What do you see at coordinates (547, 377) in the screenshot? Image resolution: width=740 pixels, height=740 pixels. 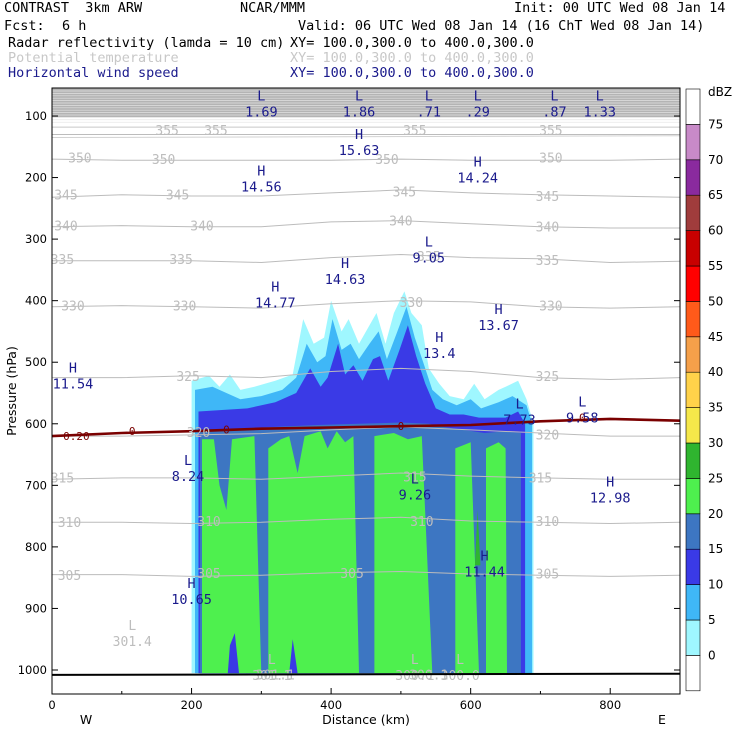 I see `theta-contour-label: 325` at bounding box center [547, 377].